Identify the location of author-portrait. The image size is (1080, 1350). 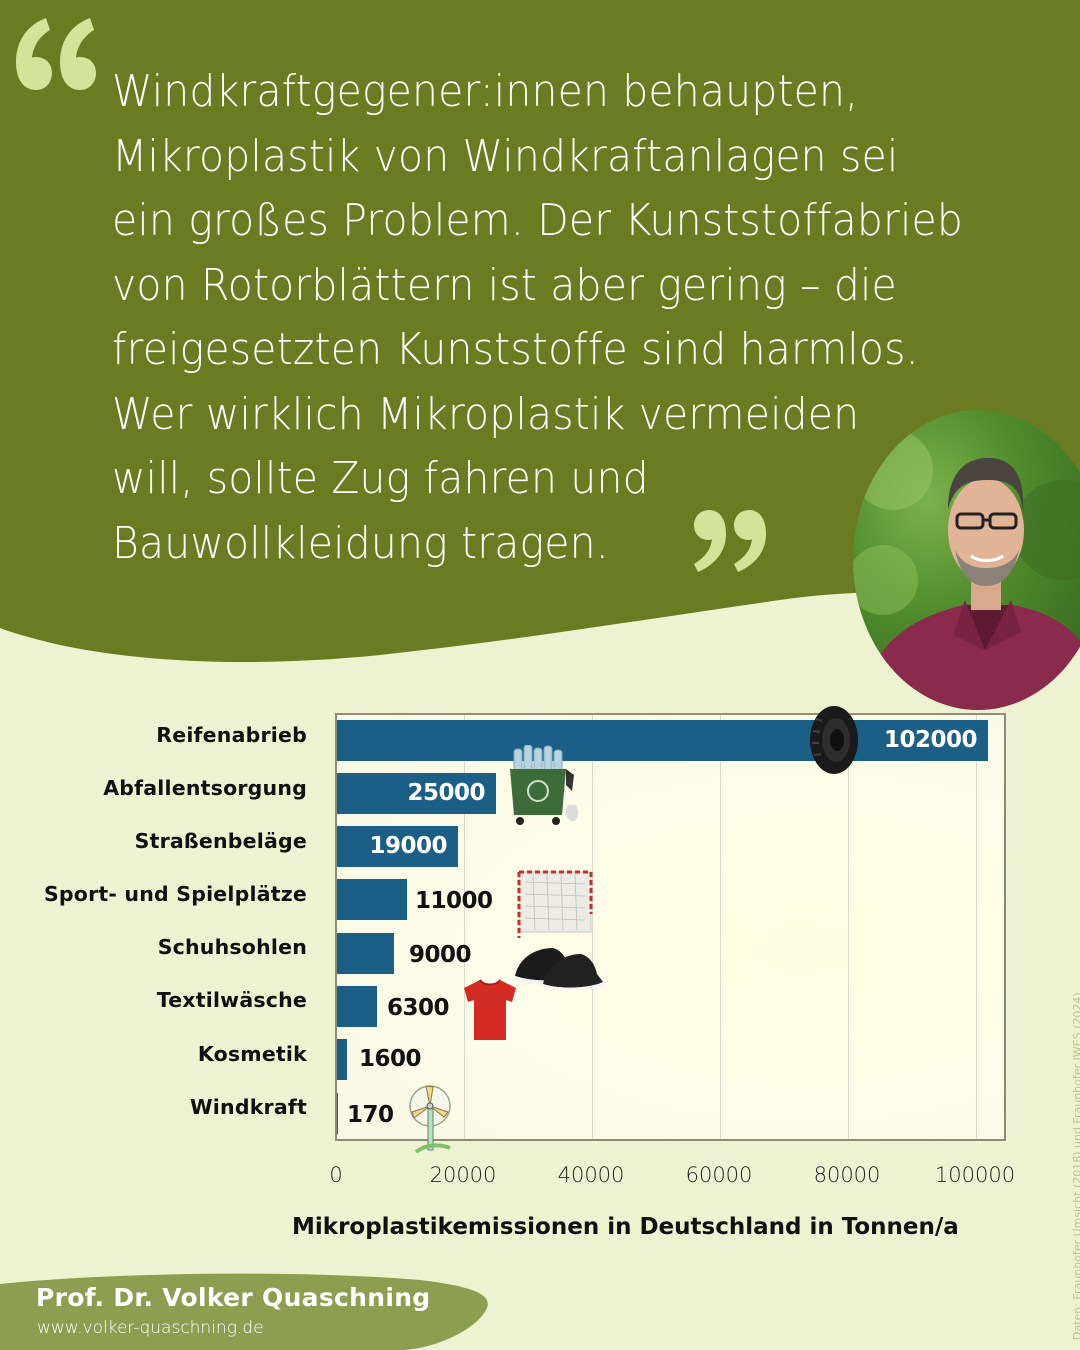
(966, 560).